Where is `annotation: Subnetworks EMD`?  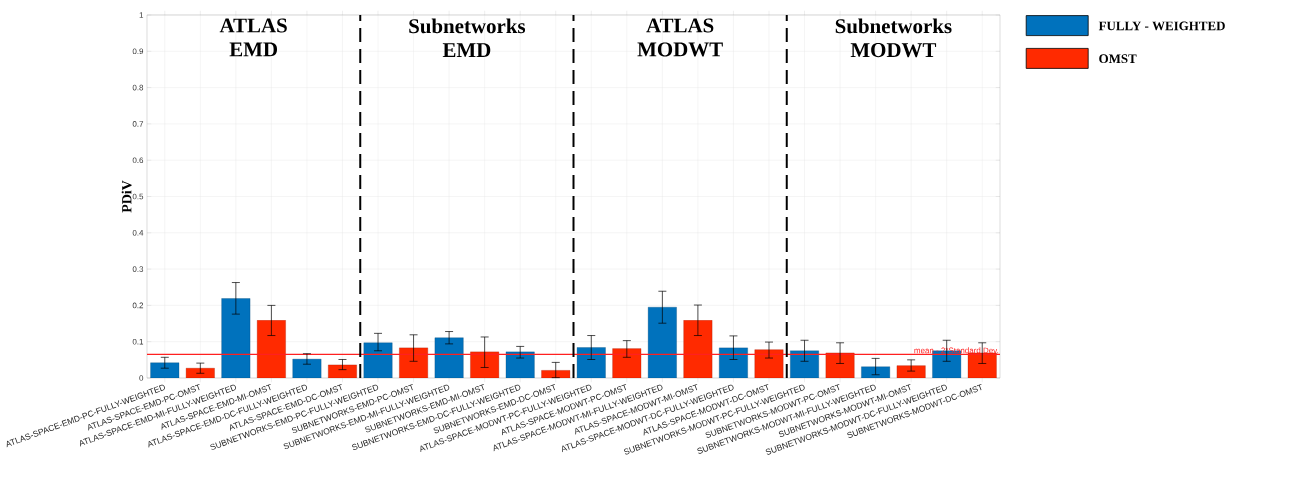
annotation: Subnetworks EMD is located at coordinates (467, 37).